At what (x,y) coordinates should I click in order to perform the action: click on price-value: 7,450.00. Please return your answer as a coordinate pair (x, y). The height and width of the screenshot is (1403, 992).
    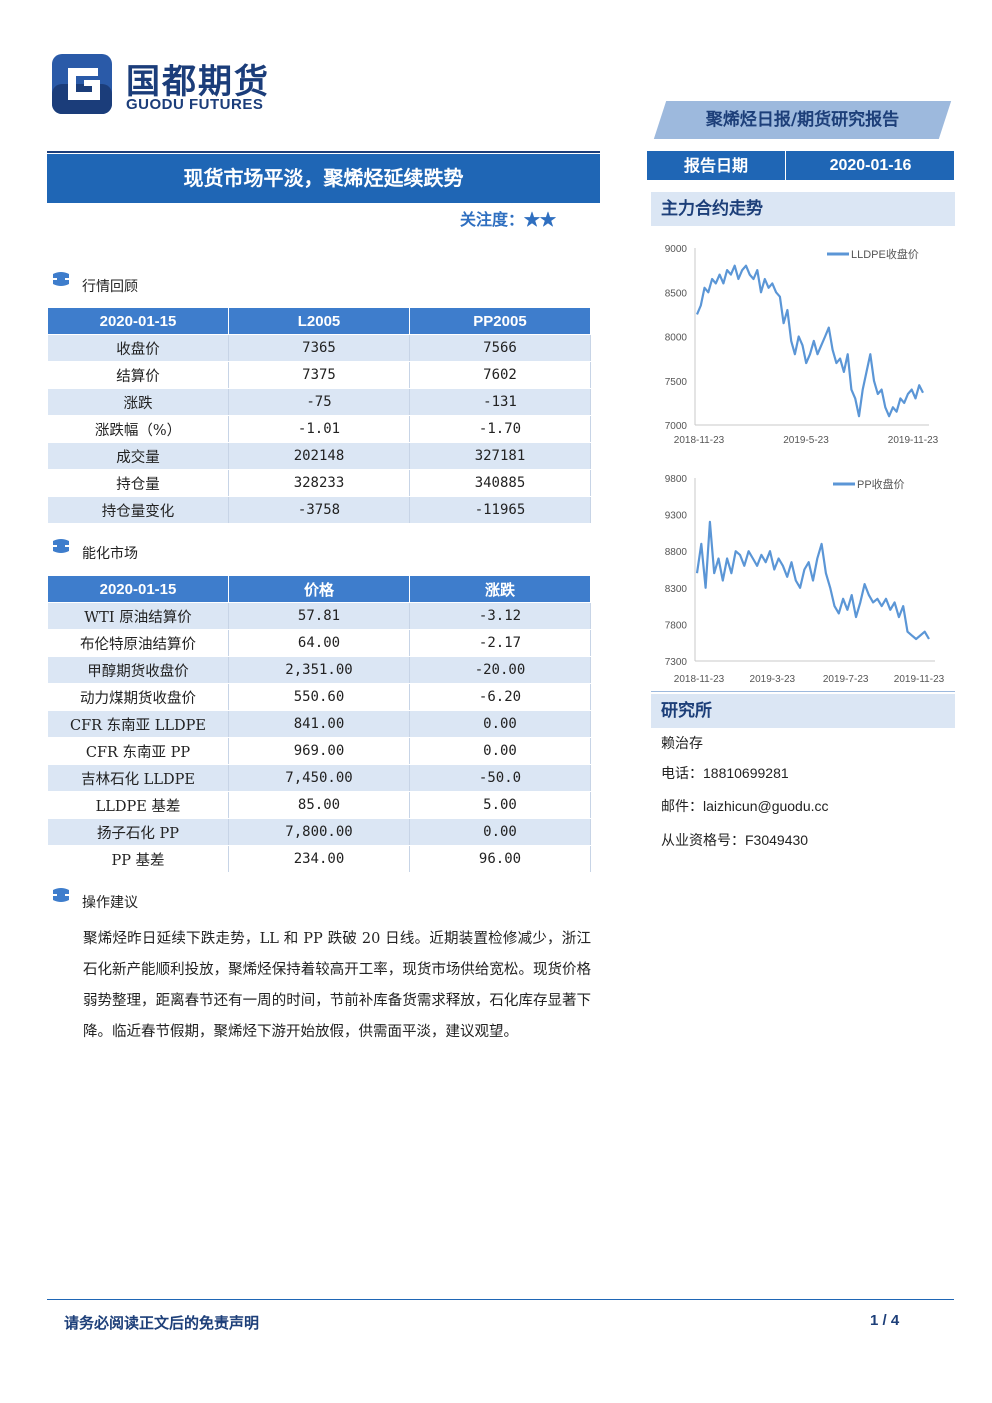
    Looking at the image, I should click on (319, 778).